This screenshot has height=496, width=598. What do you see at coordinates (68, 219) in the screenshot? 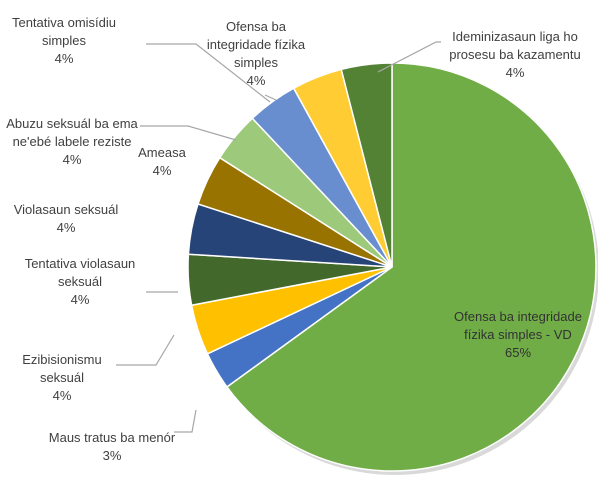
I see `data-label: Violasaun seksuál 4%` at bounding box center [68, 219].